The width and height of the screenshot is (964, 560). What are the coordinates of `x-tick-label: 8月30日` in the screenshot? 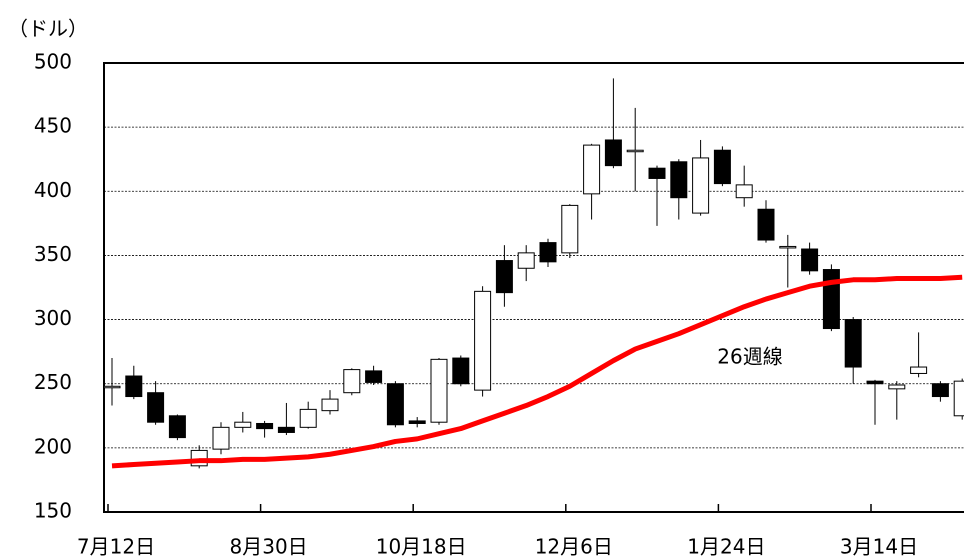 It's located at (269, 547).